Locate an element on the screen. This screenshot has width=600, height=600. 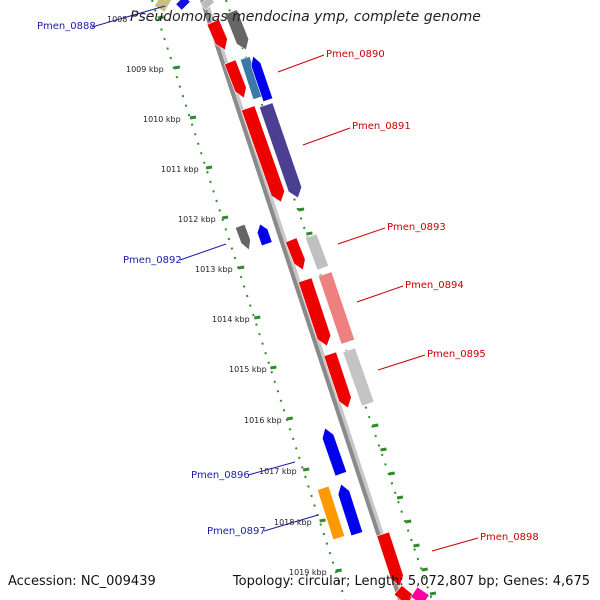
kbp-marker: 1013 kbp is located at coordinates (214, 269).